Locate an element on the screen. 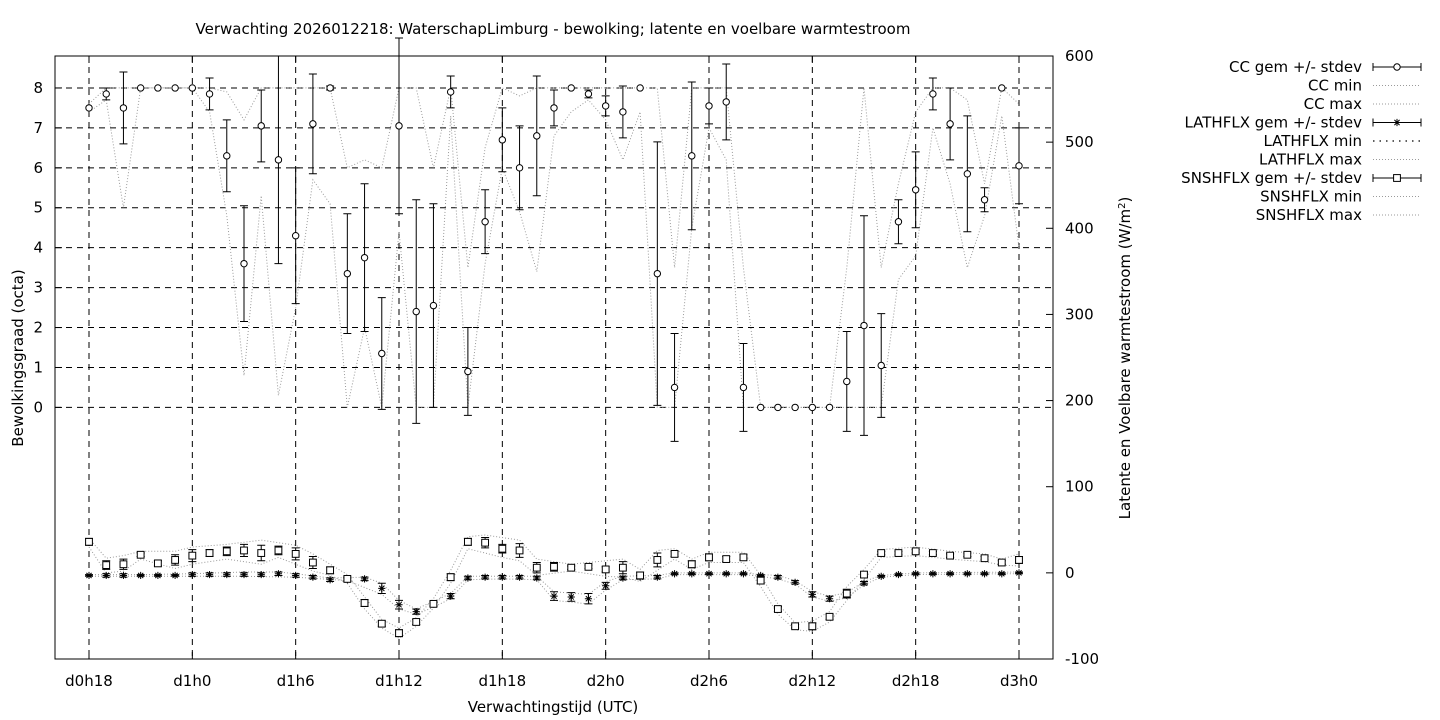 Image resolution: width=1440 pixels, height=720 pixels. y2-axis-label-sup: 2 is located at coordinates (1122, 206).